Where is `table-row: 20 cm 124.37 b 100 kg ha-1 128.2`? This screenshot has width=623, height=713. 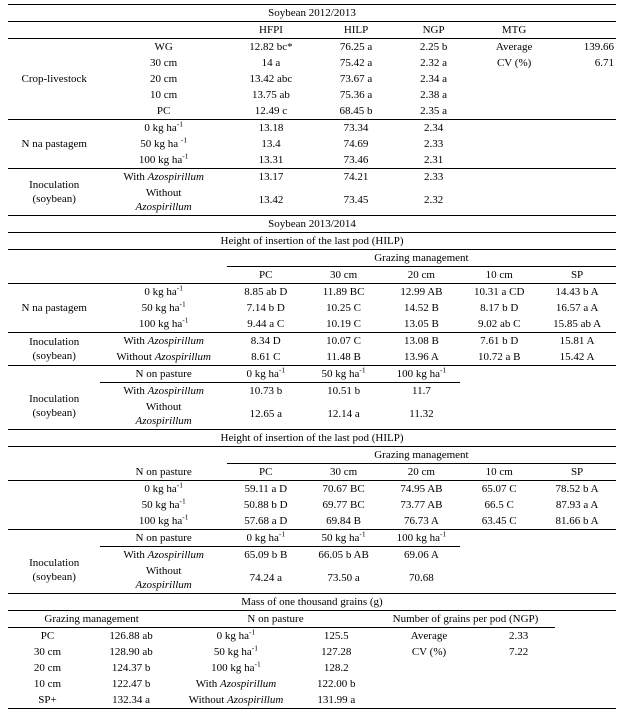 table-row: 20 cm 124.37 b 100 kg ha-1 128.2 is located at coordinates (312, 668).